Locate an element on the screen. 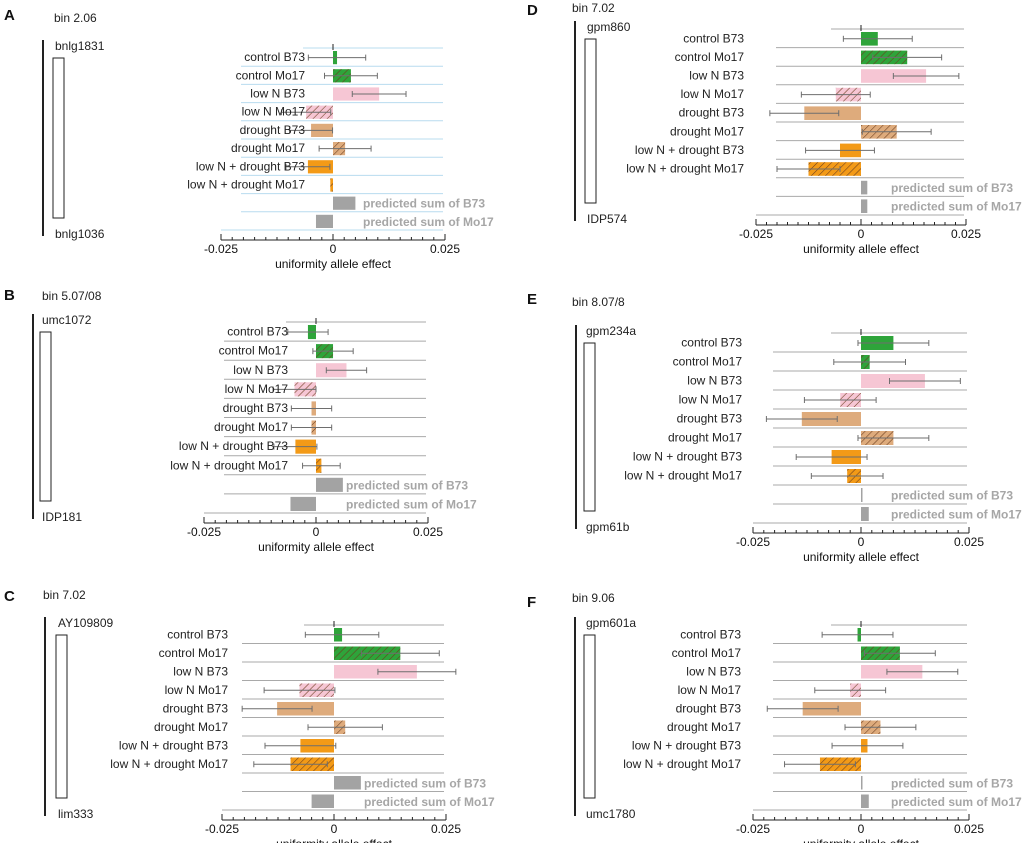 The width and height of the screenshot is (1028, 843). marker-top: gpm234a is located at coordinates (611, 331).